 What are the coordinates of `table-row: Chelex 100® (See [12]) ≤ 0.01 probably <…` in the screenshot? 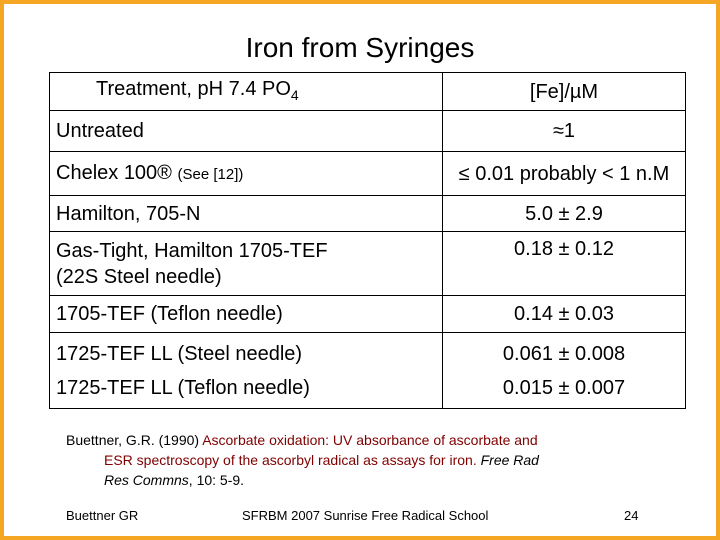 It's located at (367, 173).